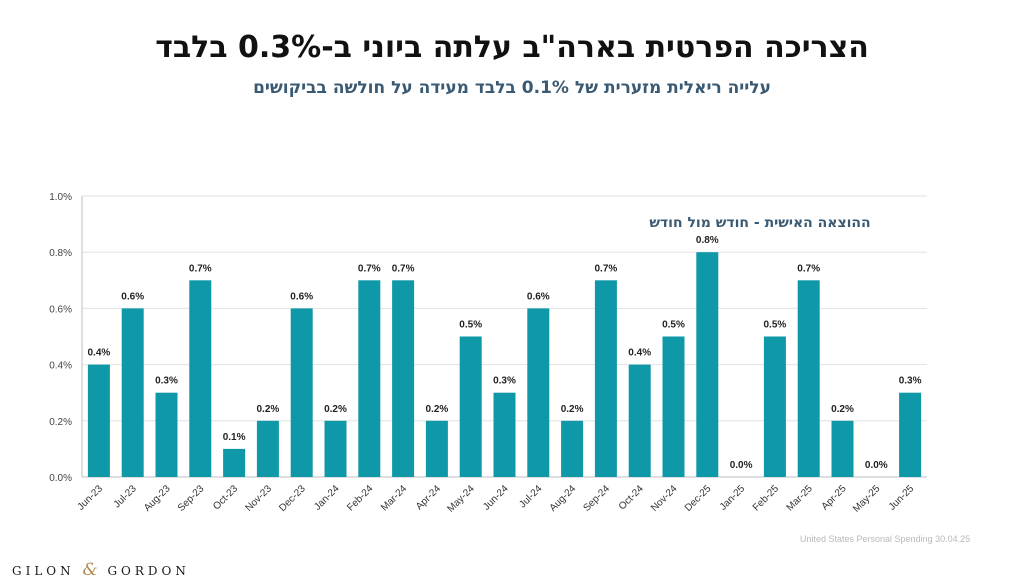  Describe the element at coordinates (394, 498) in the screenshot. I see `x-tick-label: Mar-24` at that location.